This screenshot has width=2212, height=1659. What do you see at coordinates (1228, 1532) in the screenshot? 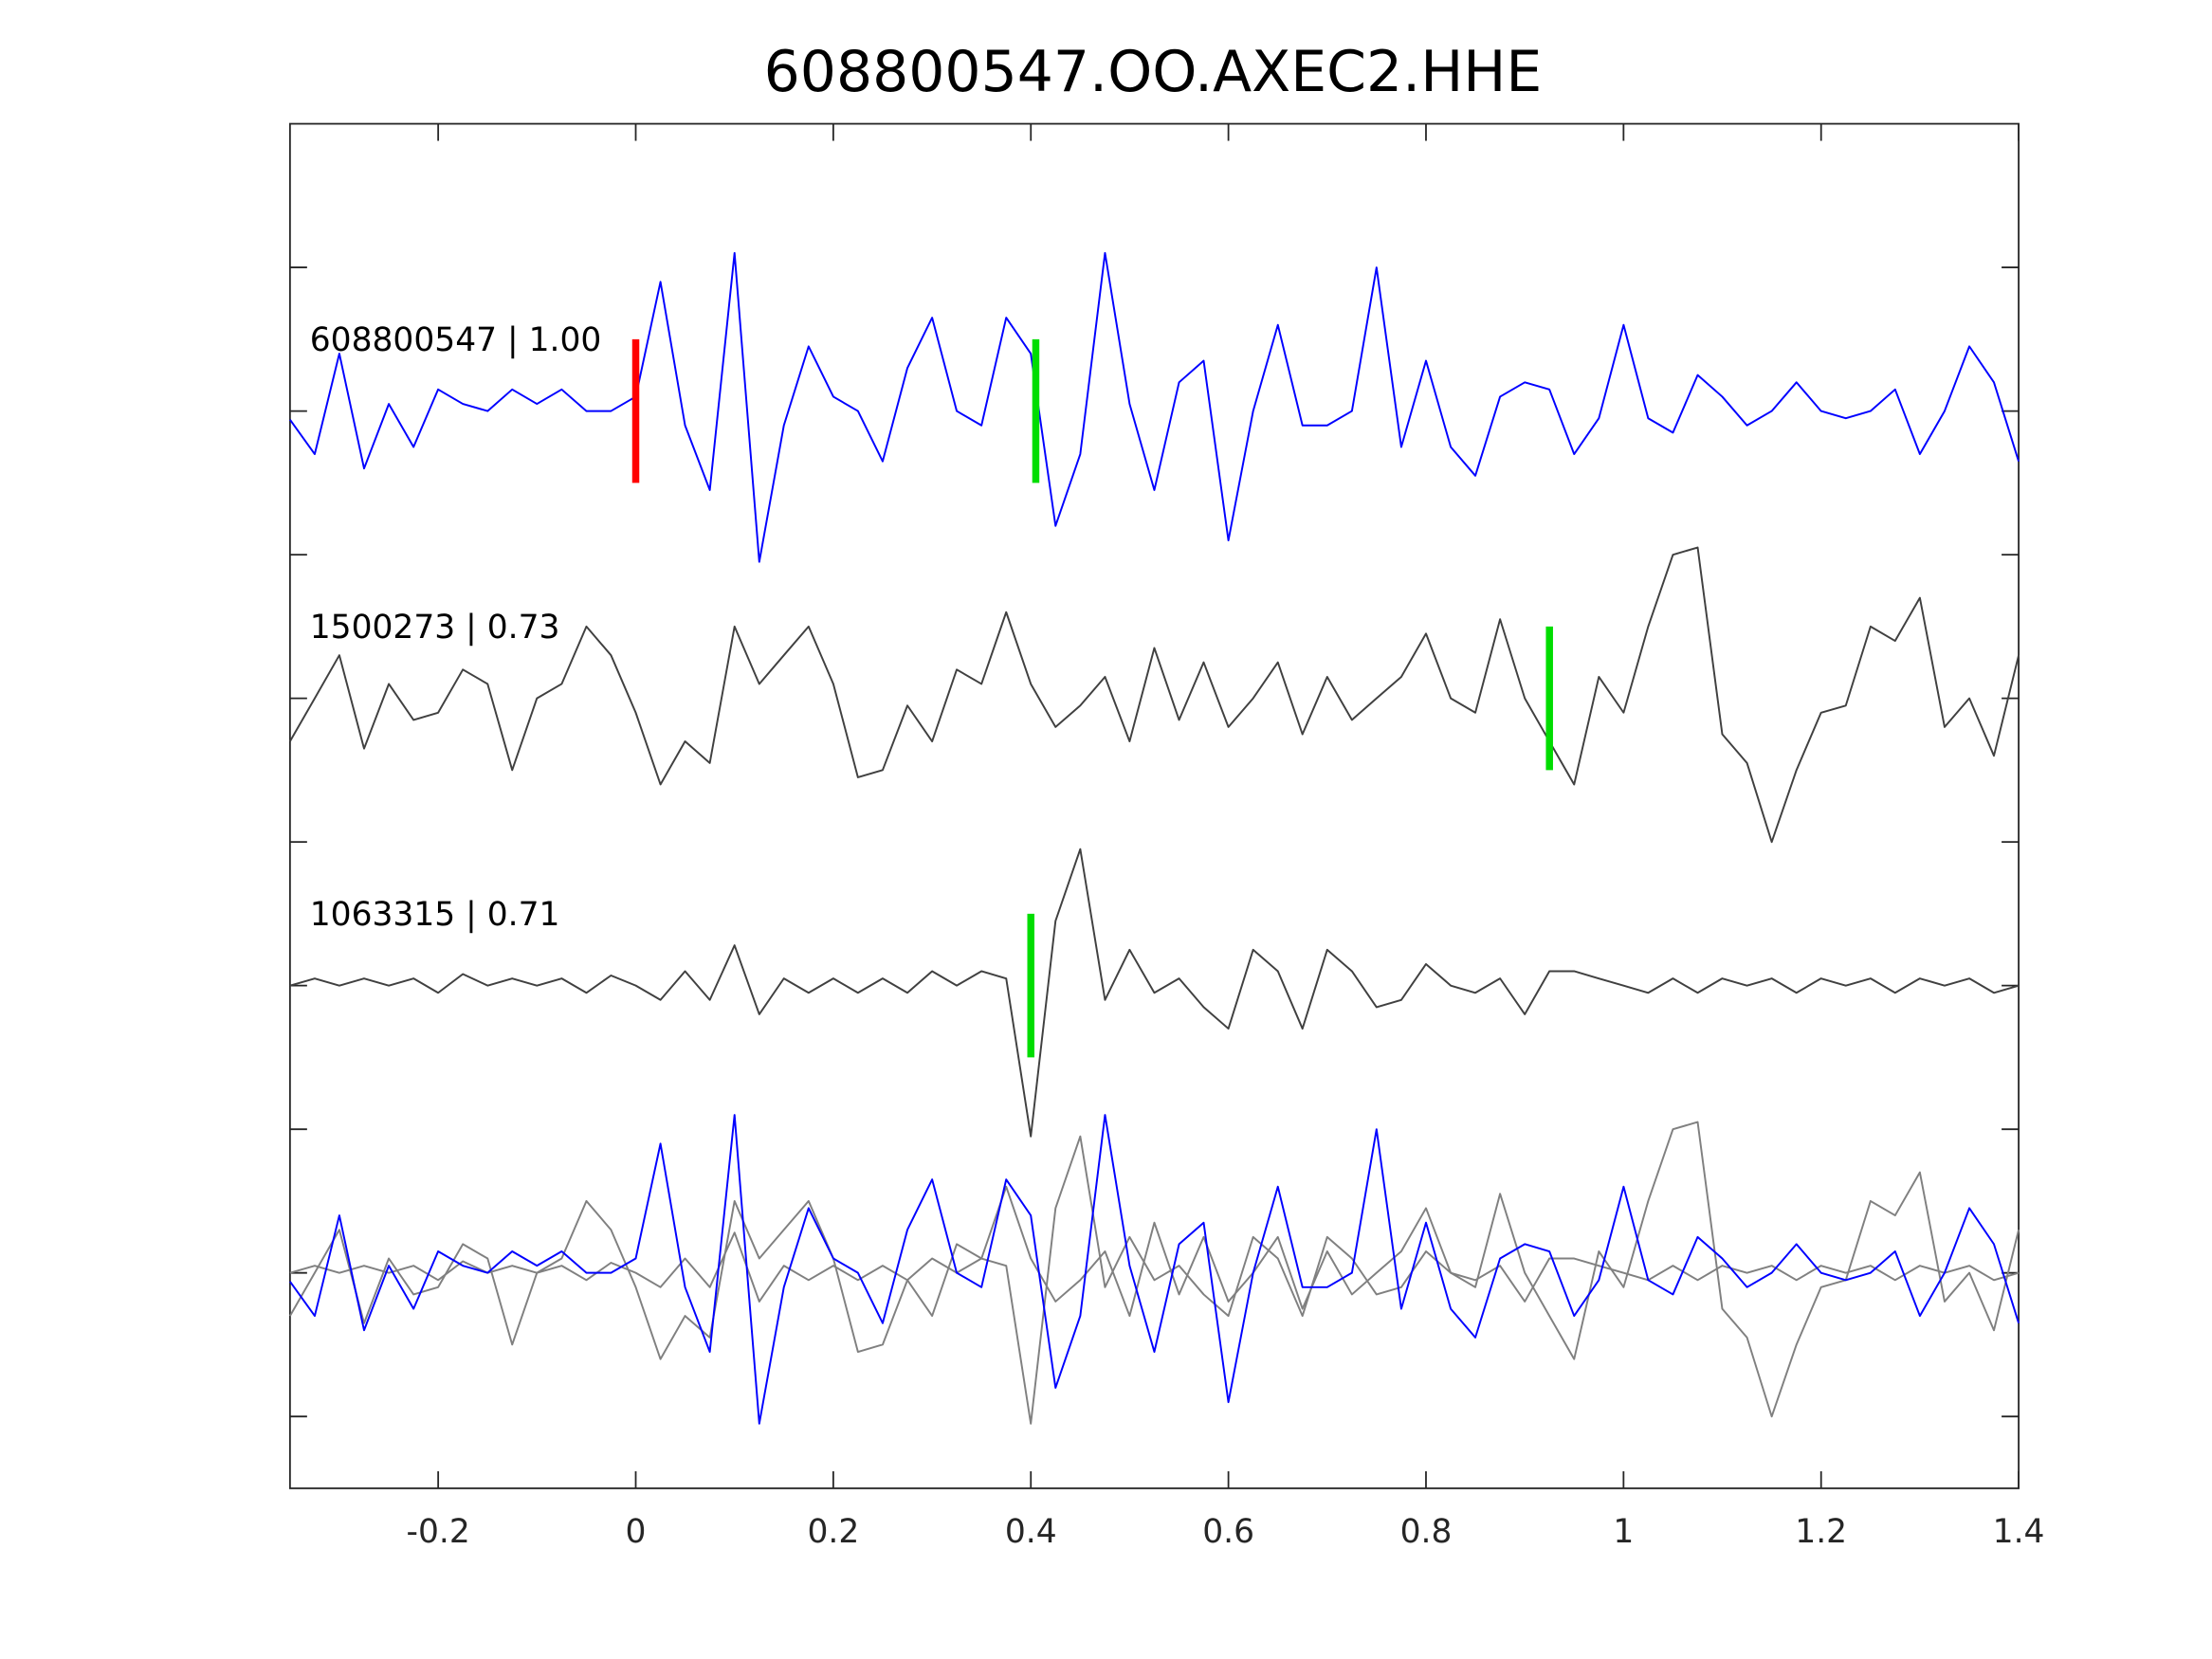
I see `x-tick-label: 0.6` at bounding box center [1228, 1532].